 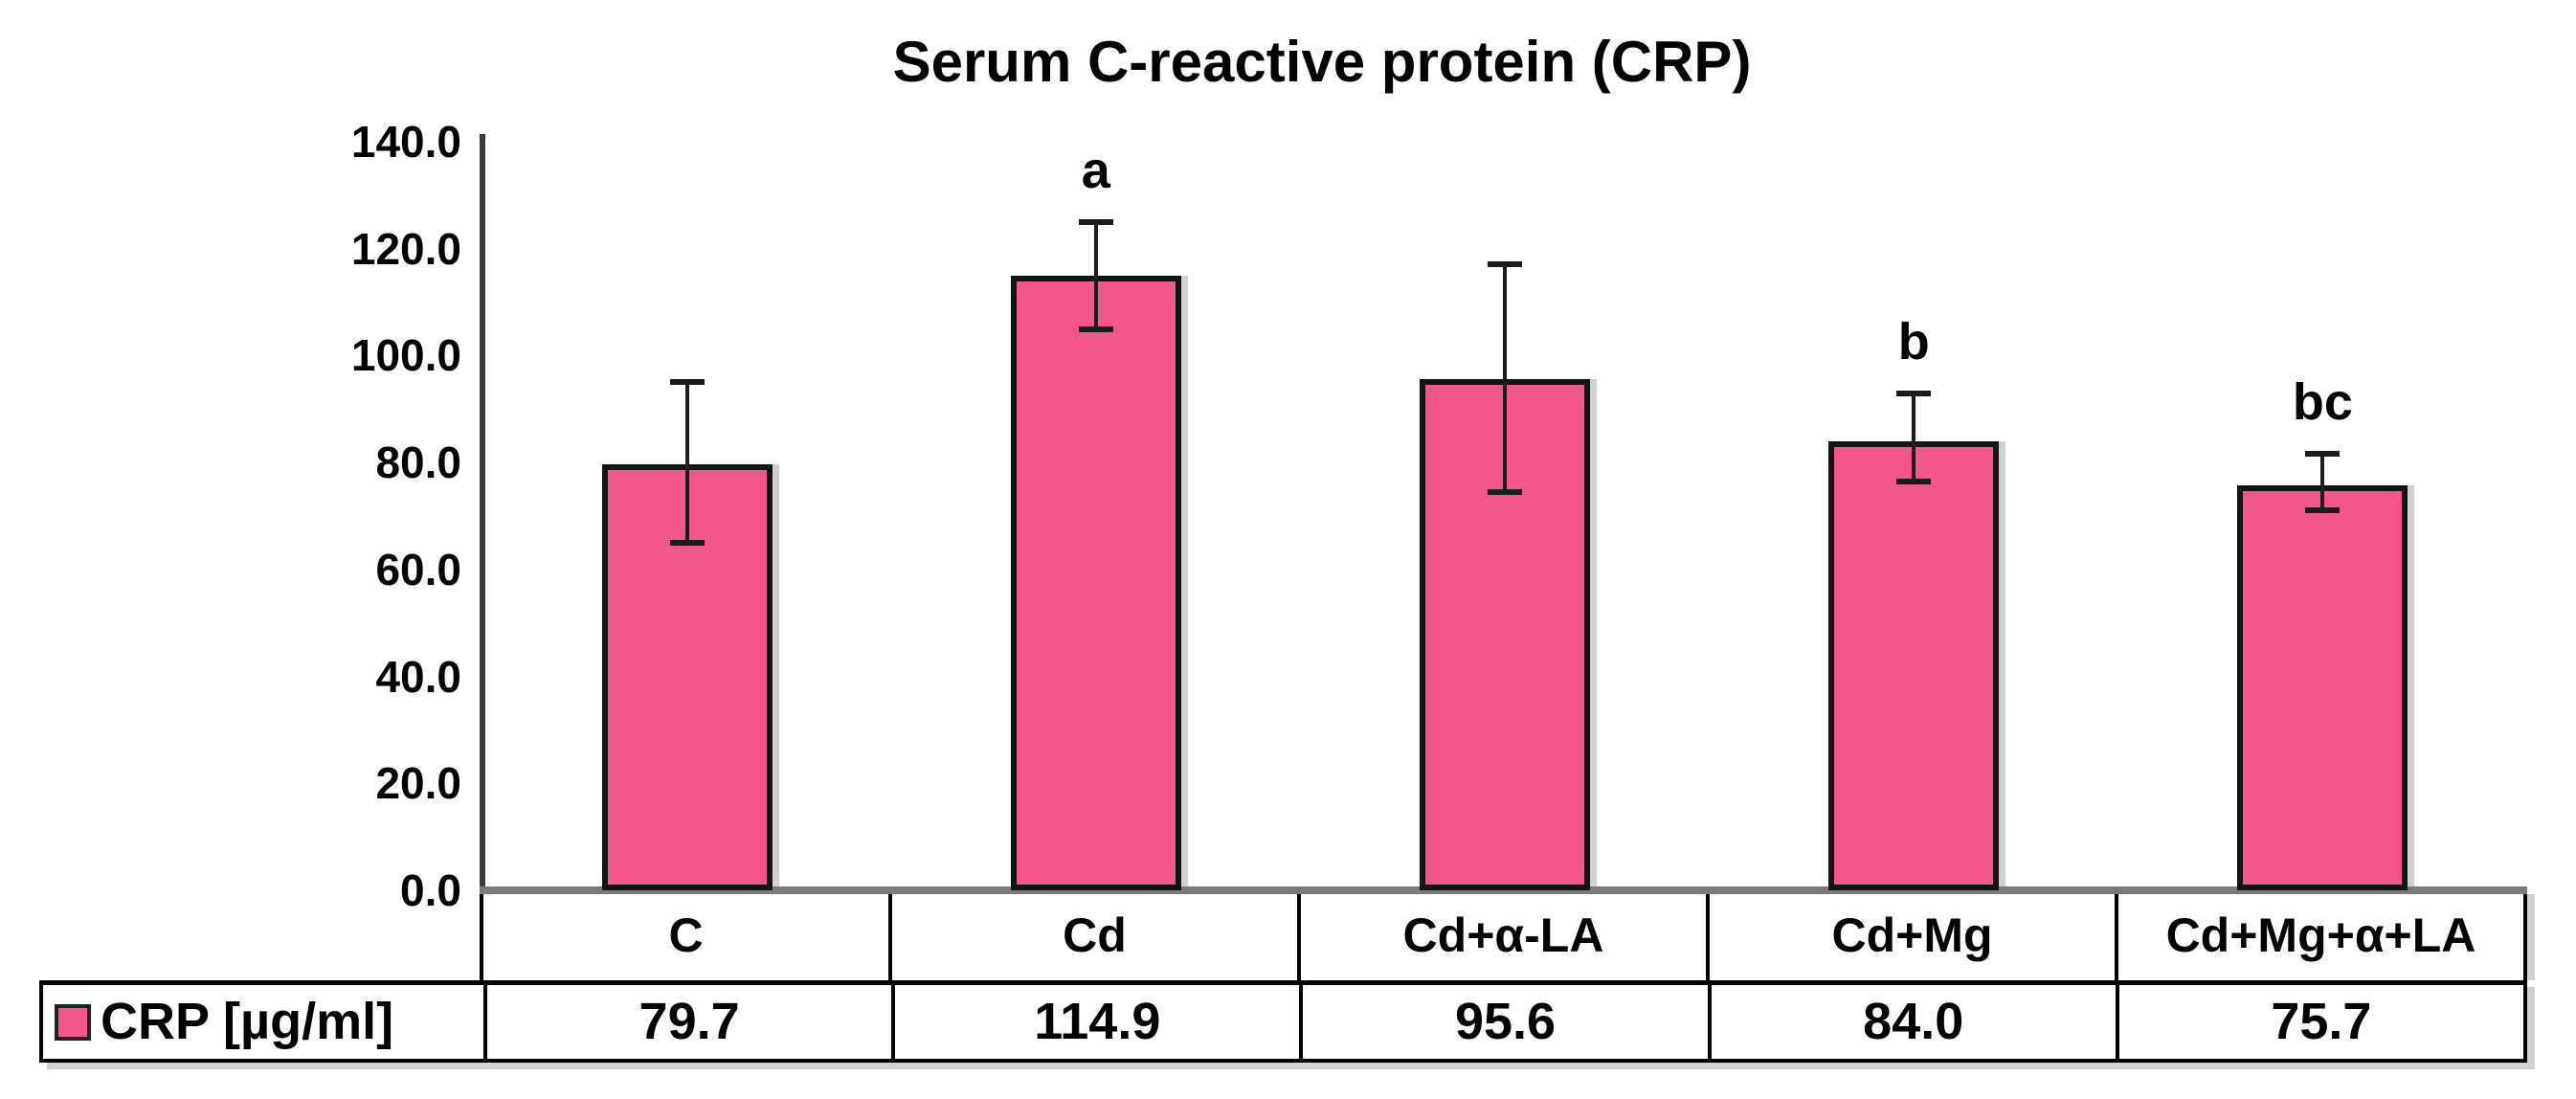 I want to click on x-axis-baseline, so click(x=1504, y=890).